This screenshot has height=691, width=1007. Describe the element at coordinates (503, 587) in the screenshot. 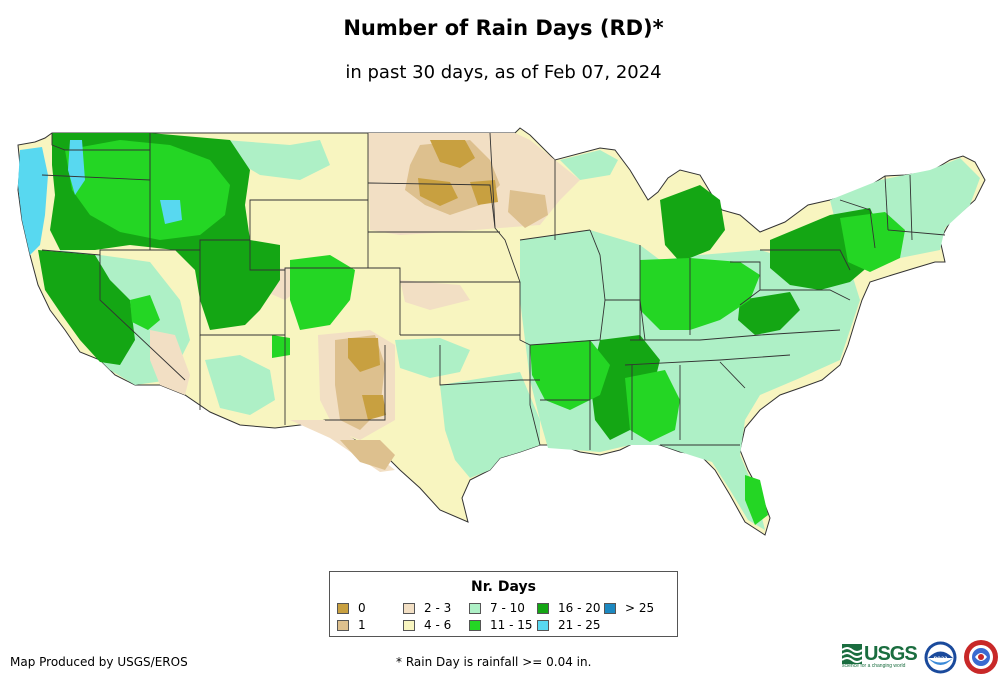

I see `legend-title: Nr. Days` at that location.